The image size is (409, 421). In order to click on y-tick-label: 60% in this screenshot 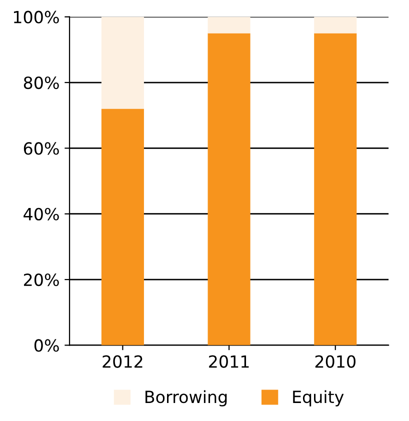, I will do `click(41, 148)`.